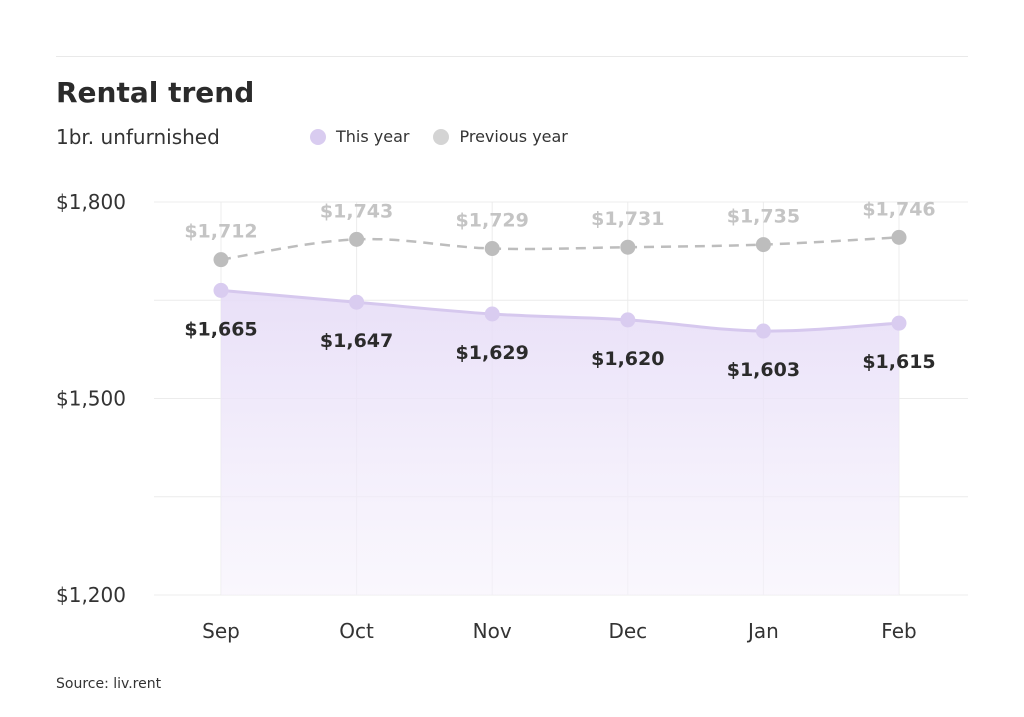 The height and width of the screenshot is (717, 1024). What do you see at coordinates (356, 631) in the screenshot?
I see `x-tick-label: Oct` at bounding box center [356, 631].